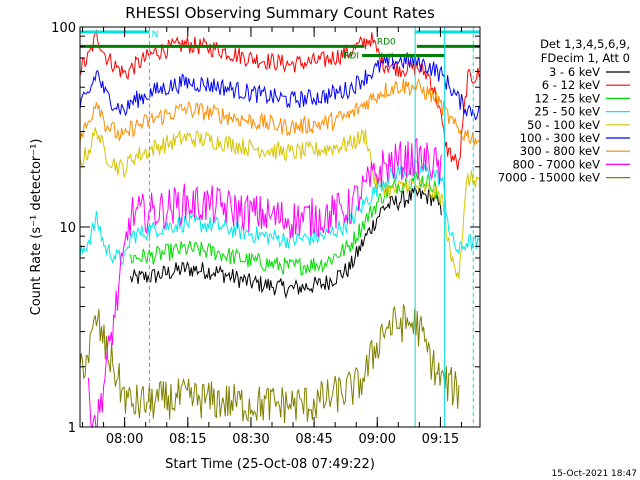 This screenshot has height=480, width=640. I want to click on legend-entry: 12 - 25 keV, so click(567, 98).